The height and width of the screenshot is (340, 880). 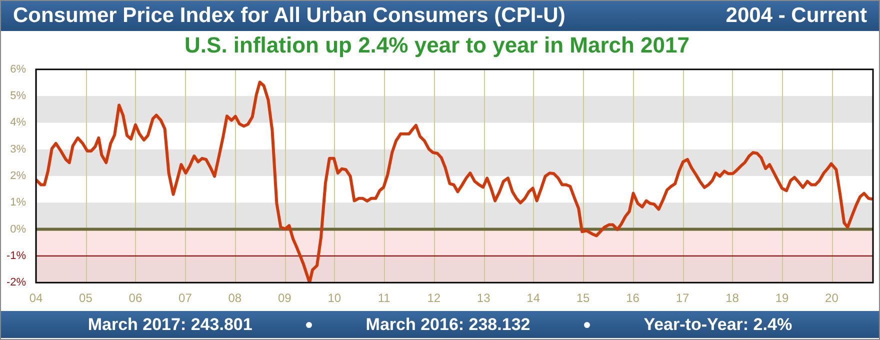 What do you see at coordinates (18, 176) in the screenshot?
I see `y-tick-label: 2%` at bounding box center [18, 176].